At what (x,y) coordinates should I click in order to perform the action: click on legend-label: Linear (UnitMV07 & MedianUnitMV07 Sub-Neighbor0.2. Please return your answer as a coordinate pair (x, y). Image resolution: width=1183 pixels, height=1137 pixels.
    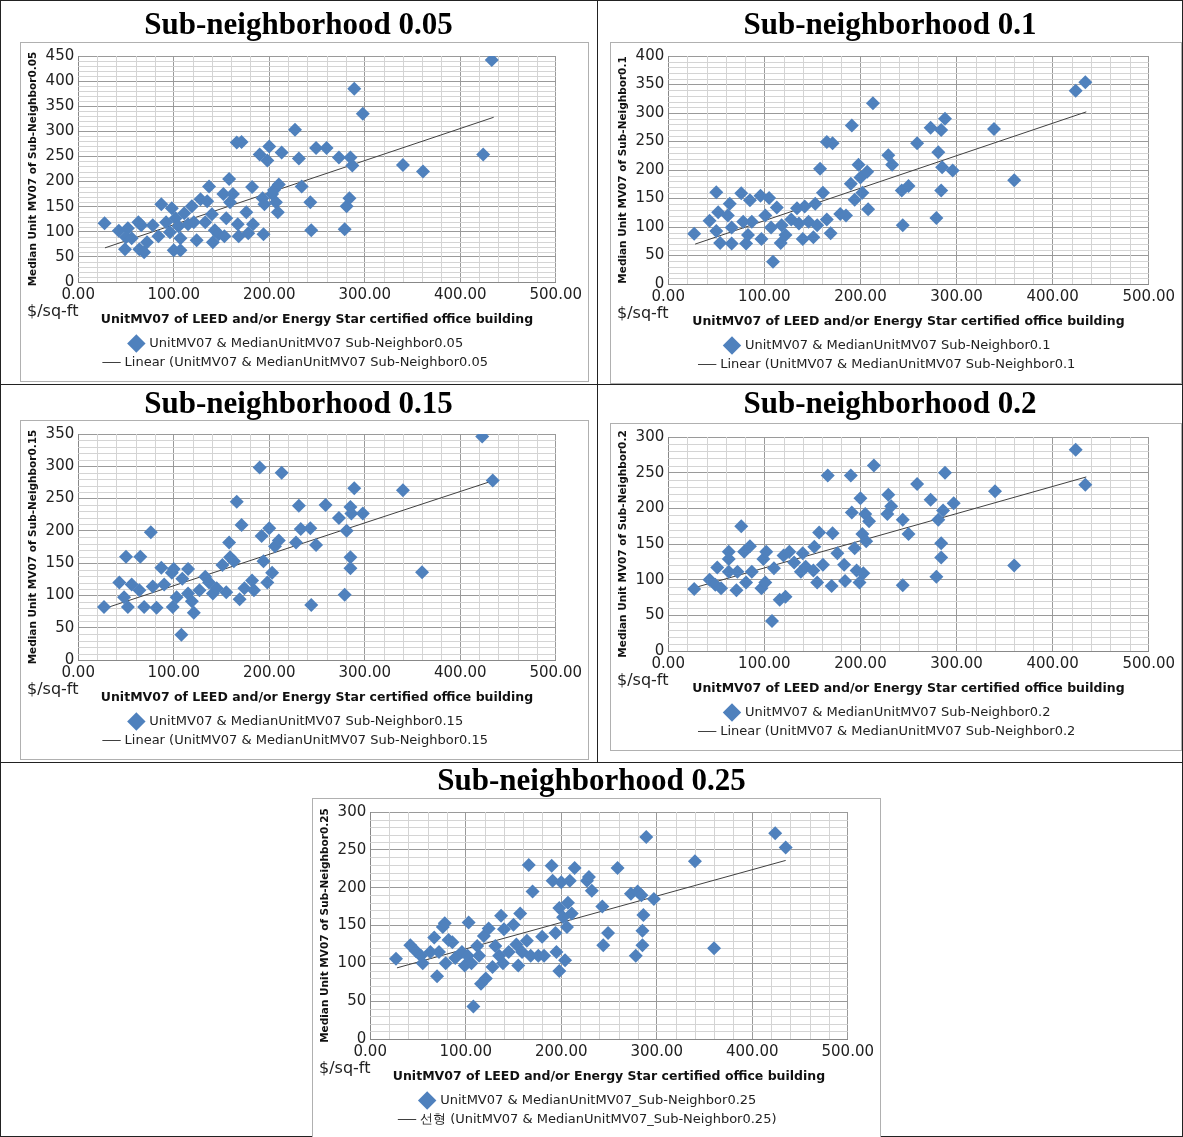
    Looking at the image, I should click on (898, 730).